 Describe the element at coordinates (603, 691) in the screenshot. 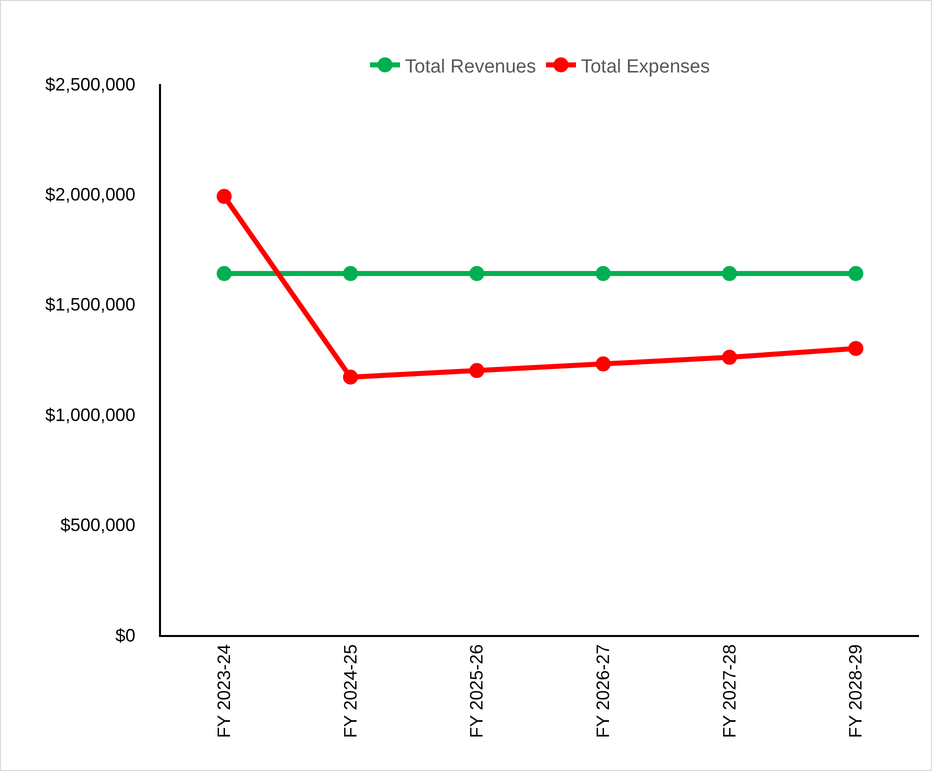

I see `x-tick-label: FY 2026-27` at that location.